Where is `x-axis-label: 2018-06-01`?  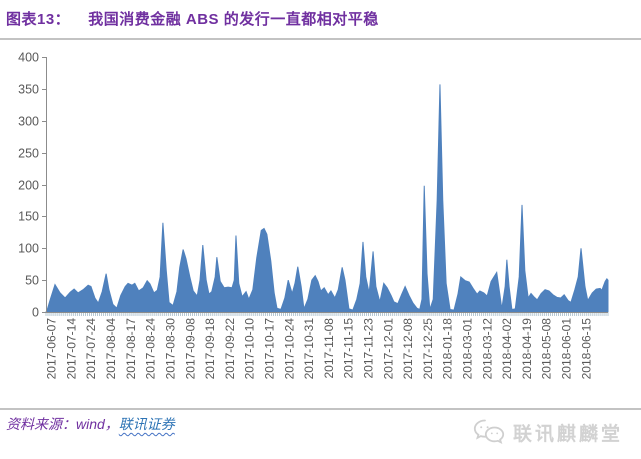 x-axis-label: 2018-06-01 is located at coordinates (567, 349).